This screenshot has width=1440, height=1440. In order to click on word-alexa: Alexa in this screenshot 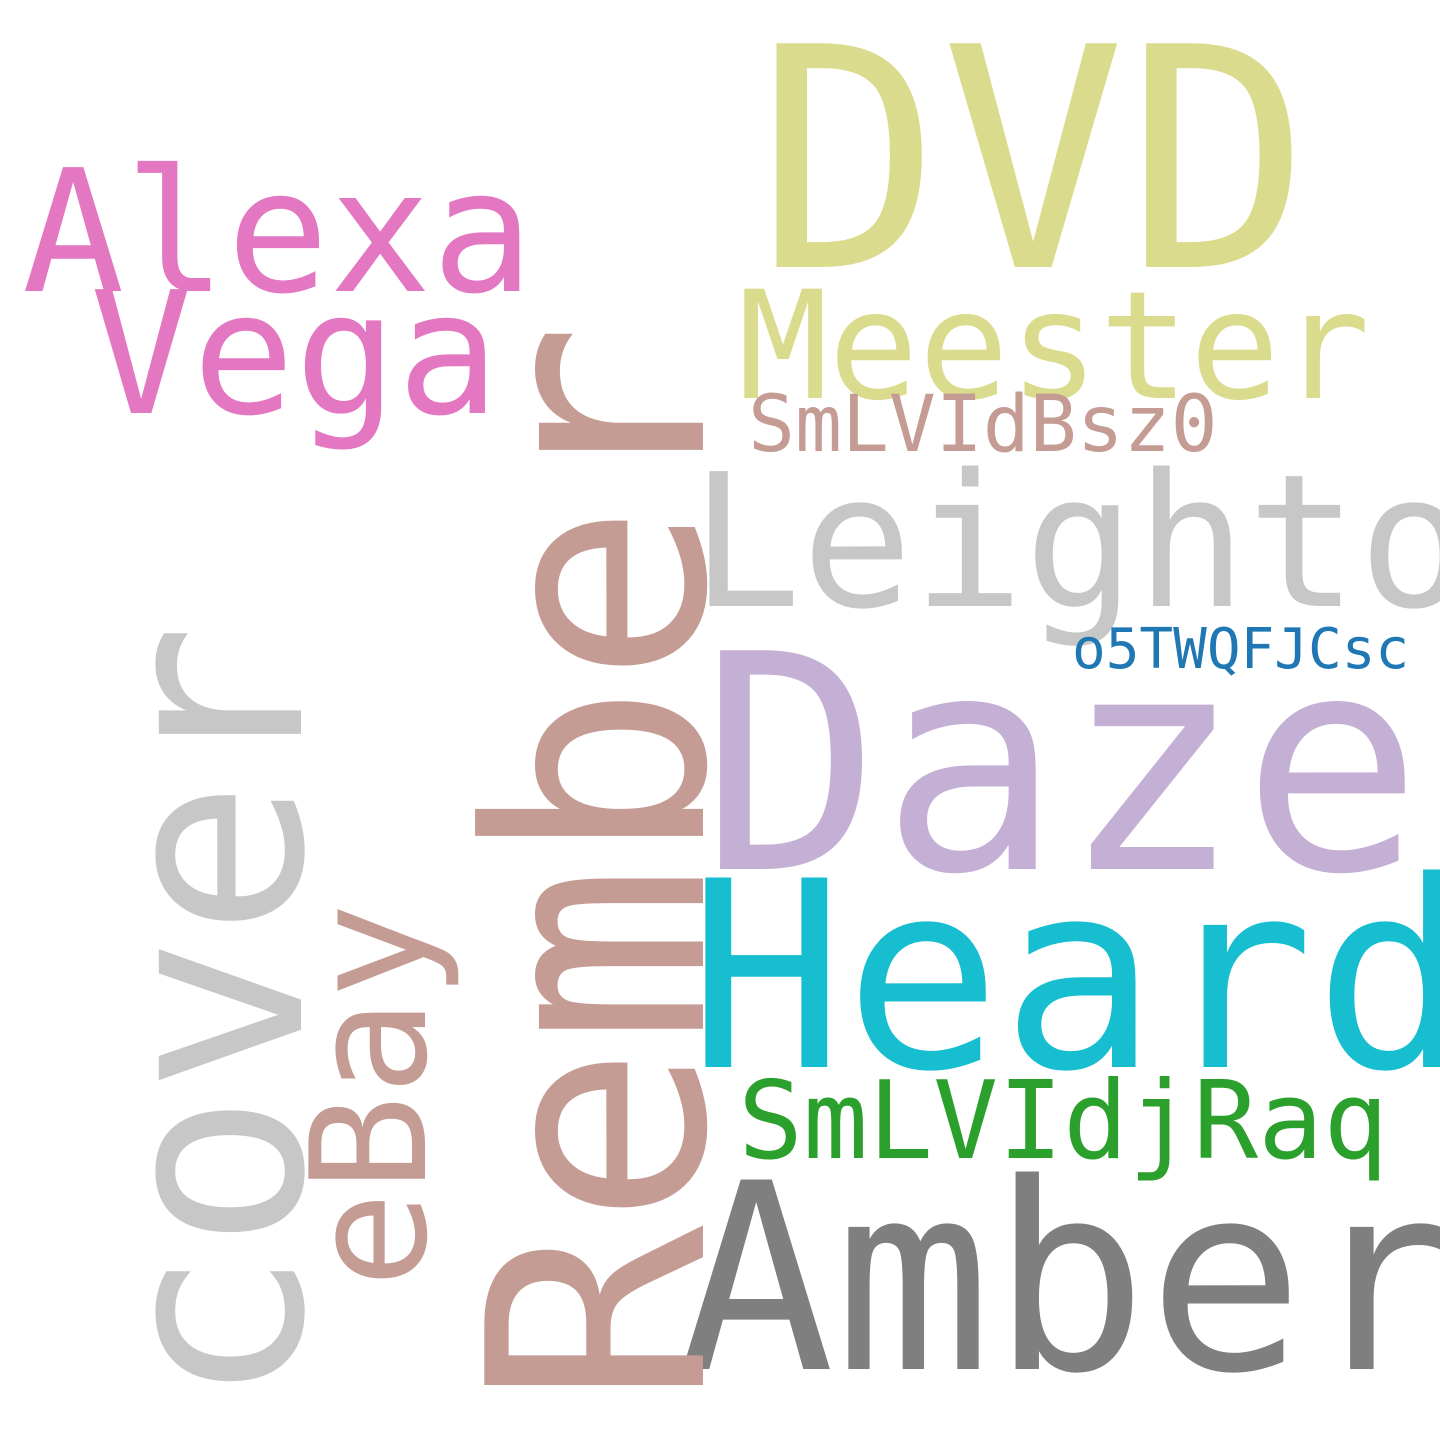, I will do `click(278, 233)`.